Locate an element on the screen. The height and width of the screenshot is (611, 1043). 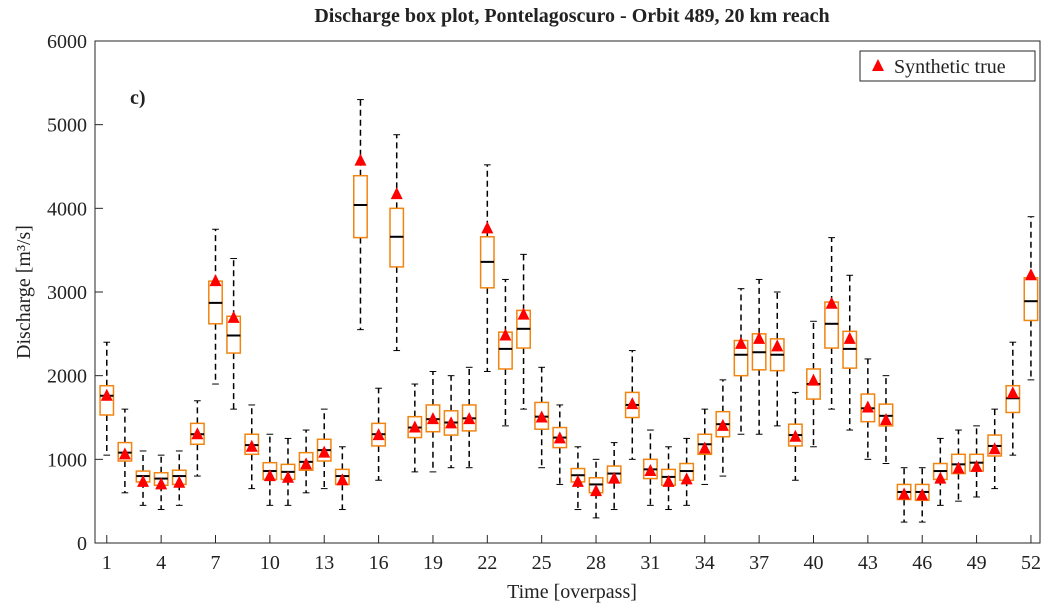
x-tick-label: 28 is located at coordinates (596, 563).